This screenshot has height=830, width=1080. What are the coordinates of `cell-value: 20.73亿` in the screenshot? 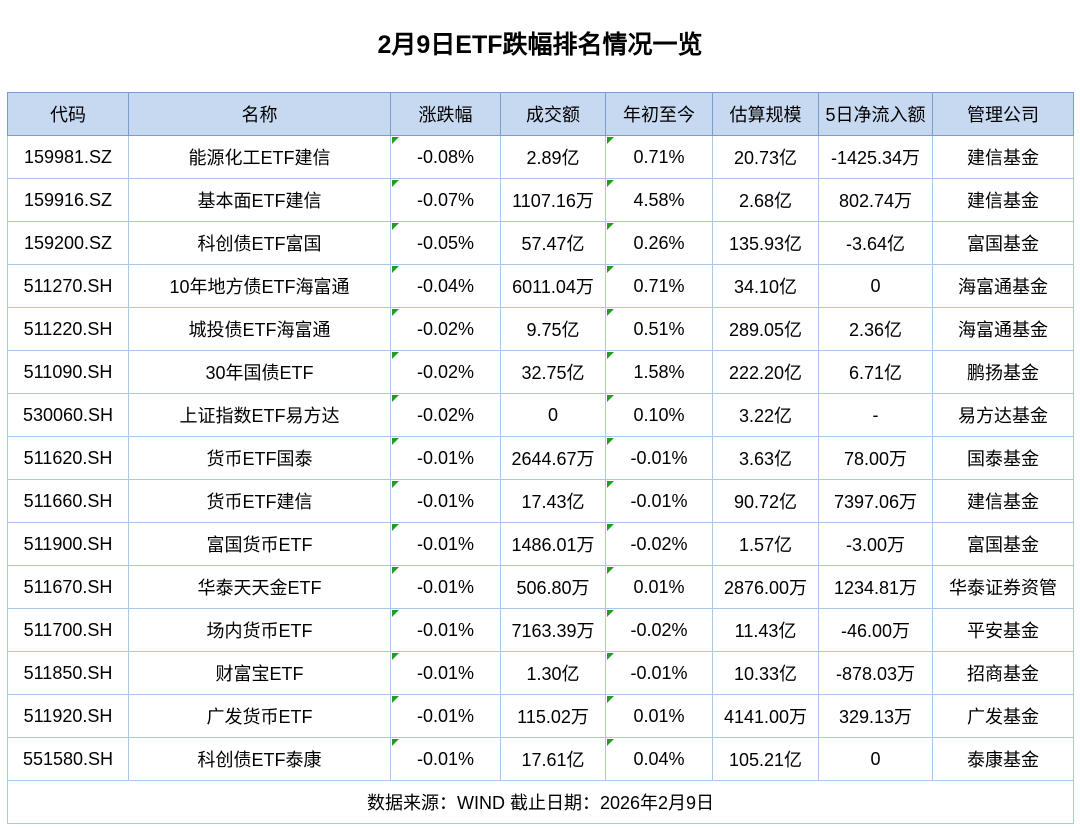 It's located at (765, 158).